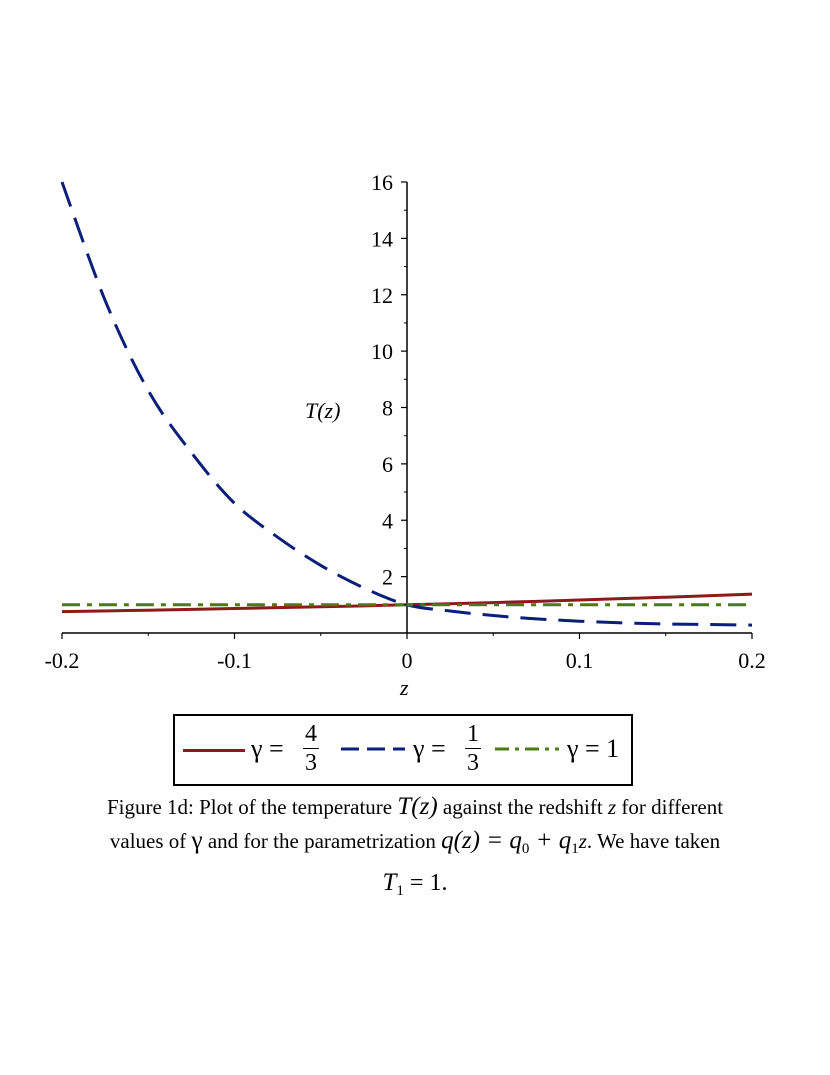 The width and height of the screenshot is (830, 1075). What do you see at coordinates (150, 841) in the screenshot?
I see `caption-text: values of` at bounding box center [150, 841].